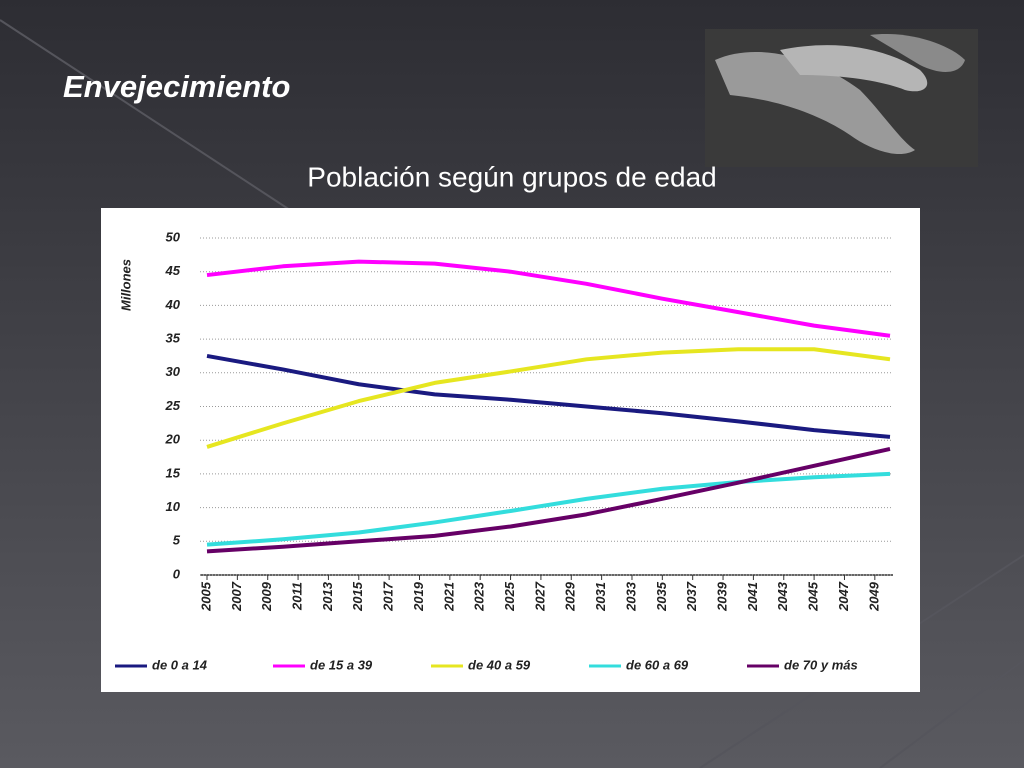 Image resolution: width=1024 pixels, height=768 pixels. Describe the element at coordinates (539, 596) in the screenshot. I see `x-tick-label: 2027` at that location.